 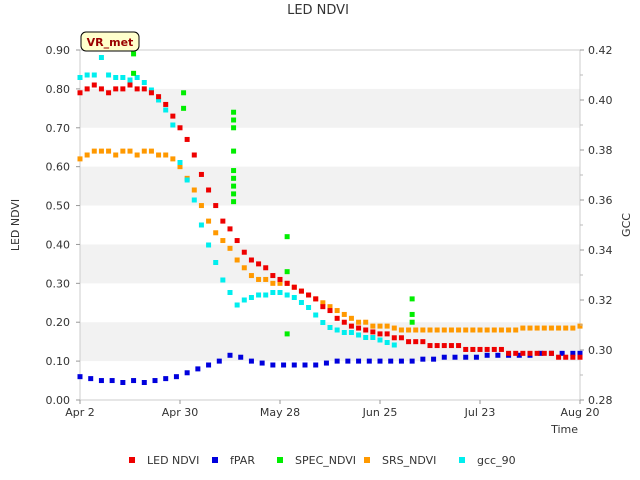 I want to click on legend-swatch-fpar, so click(x=215, y=460).